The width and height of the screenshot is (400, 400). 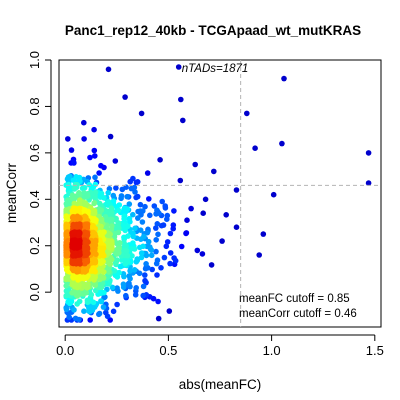 I want to click on ntads-annotation: nTADs=1871, so click(x=215, y=69).